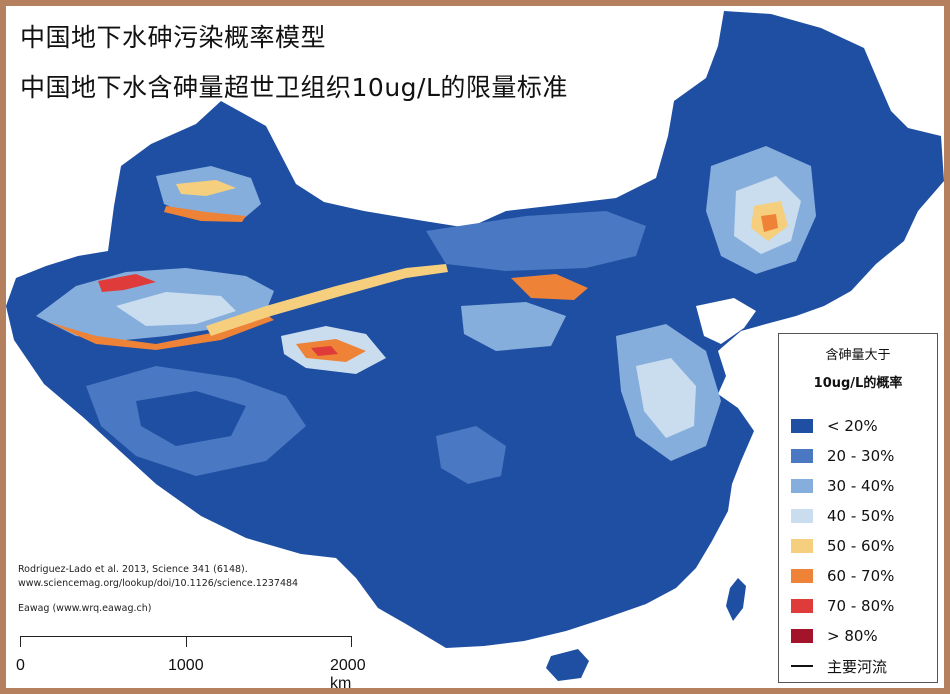  What do you see at coordinates (327, 300) in the screenshot?
I see `hexi-corridor-band` at bounding box center [327, 300].